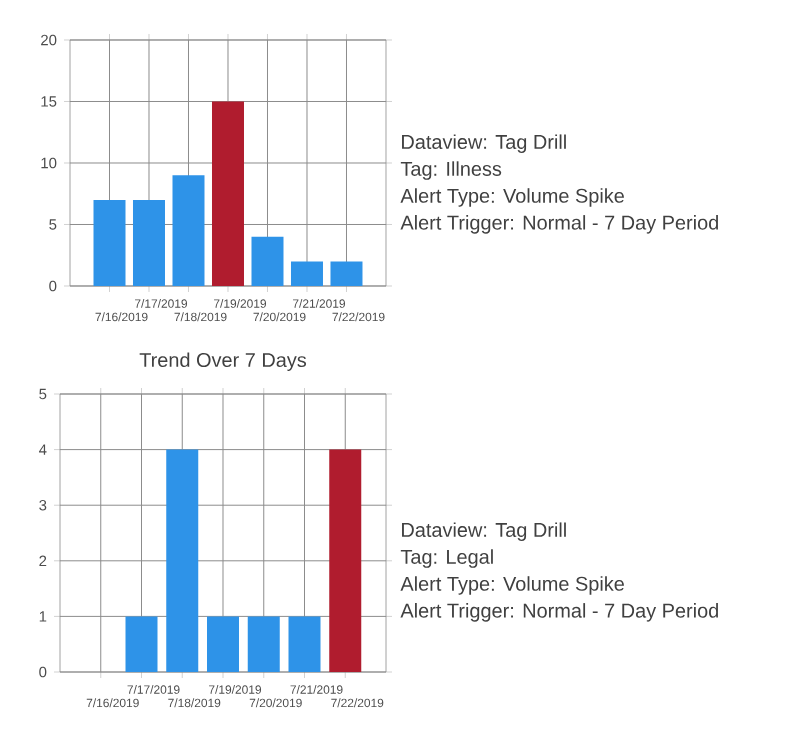  What do you see at coordinates (223, 361) in the screenshot?
I see `chart-title: Trend Over 7 Days` at bounding box center [223, 361].